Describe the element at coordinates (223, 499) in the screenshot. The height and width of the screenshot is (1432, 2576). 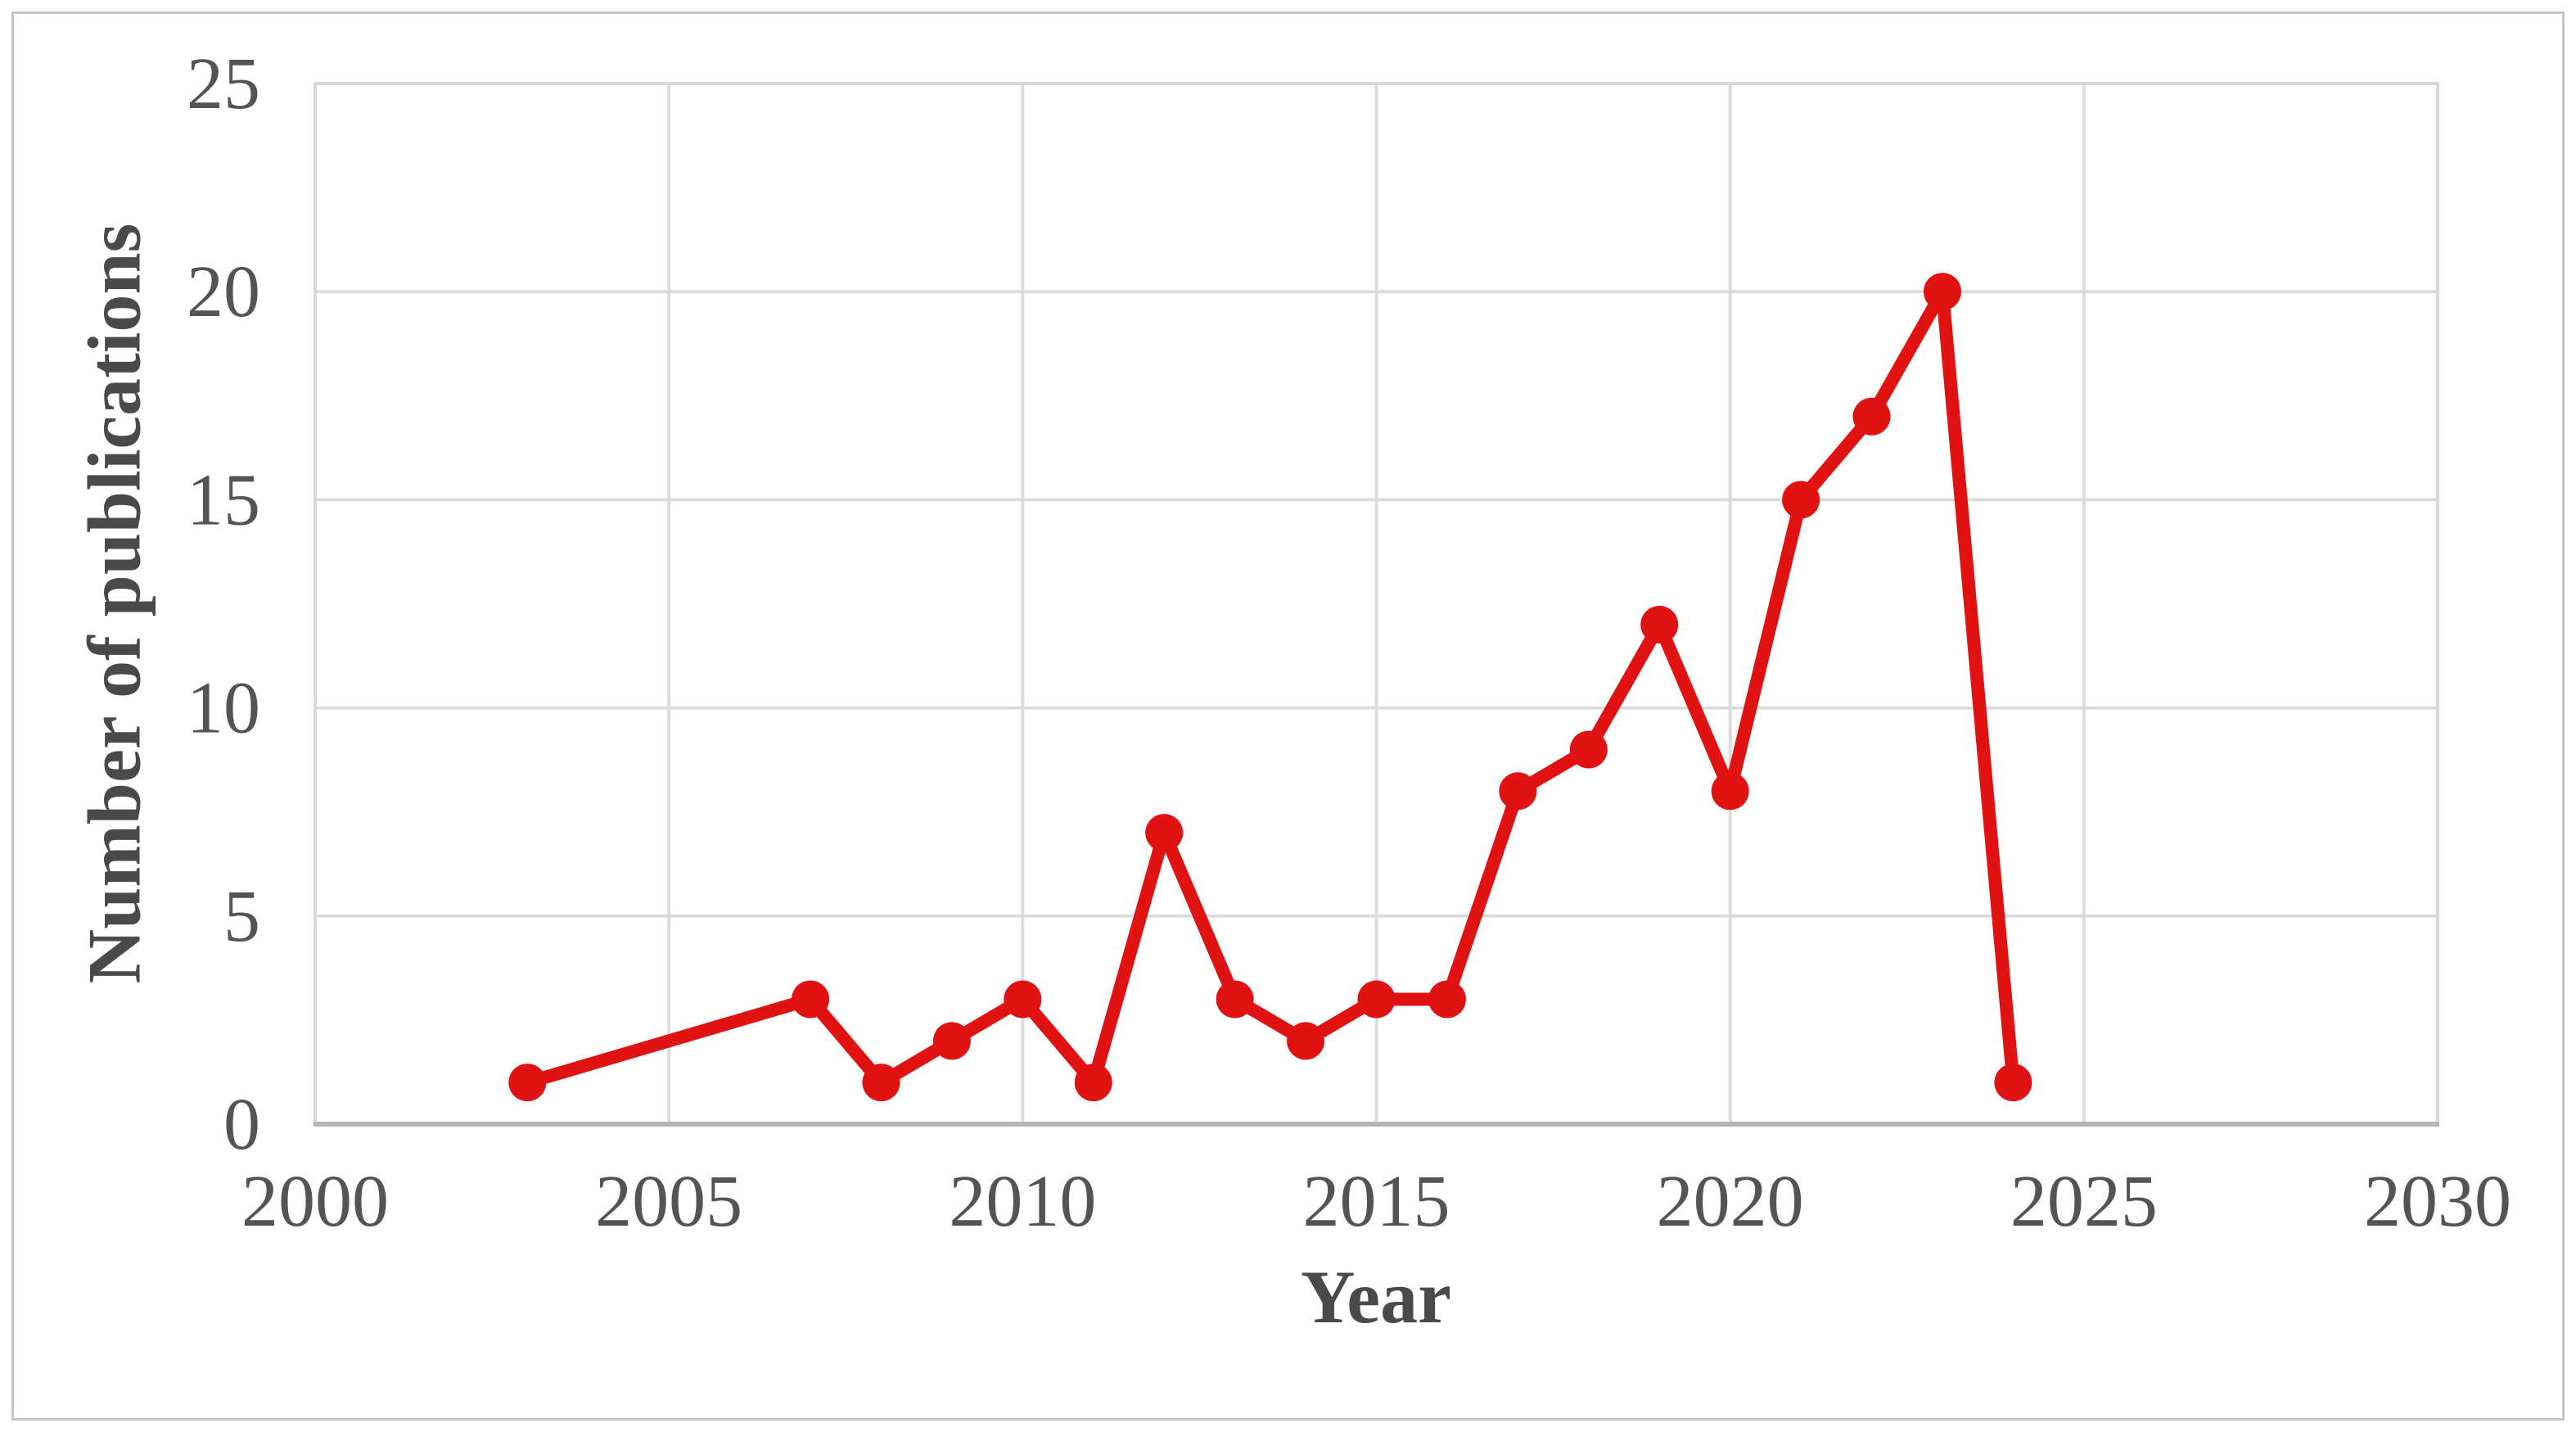
I see `y-tick-label: 15` at that location.